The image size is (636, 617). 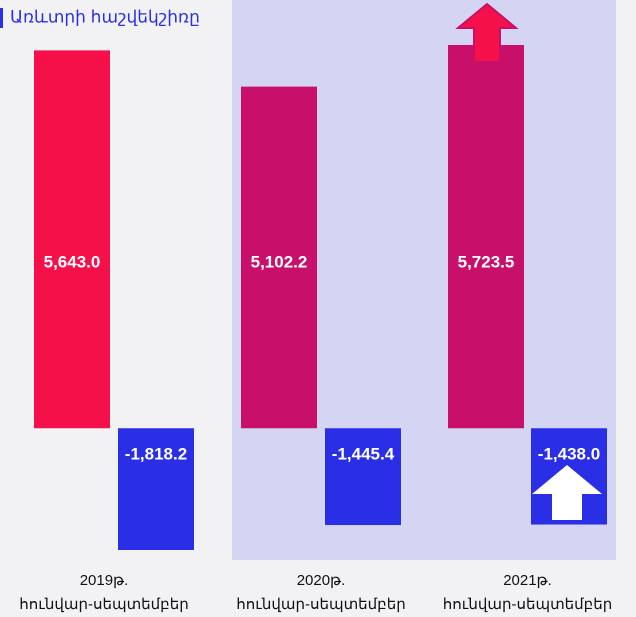 What do you see at coordinates (569, 454) in the screenshot?
I see `value-label: -1,438.0` at bounding box center [569, 454].